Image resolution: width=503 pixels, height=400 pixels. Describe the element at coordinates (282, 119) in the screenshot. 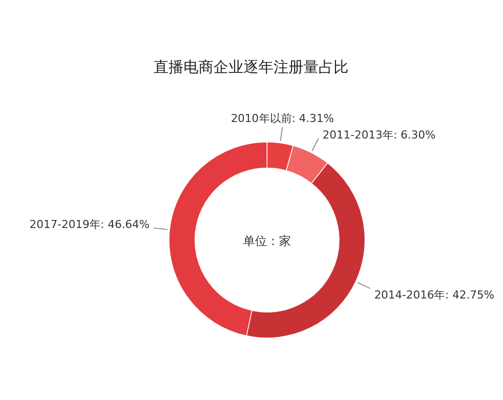

I see `slice-label: 2010年以前: 4.31%` at that location.